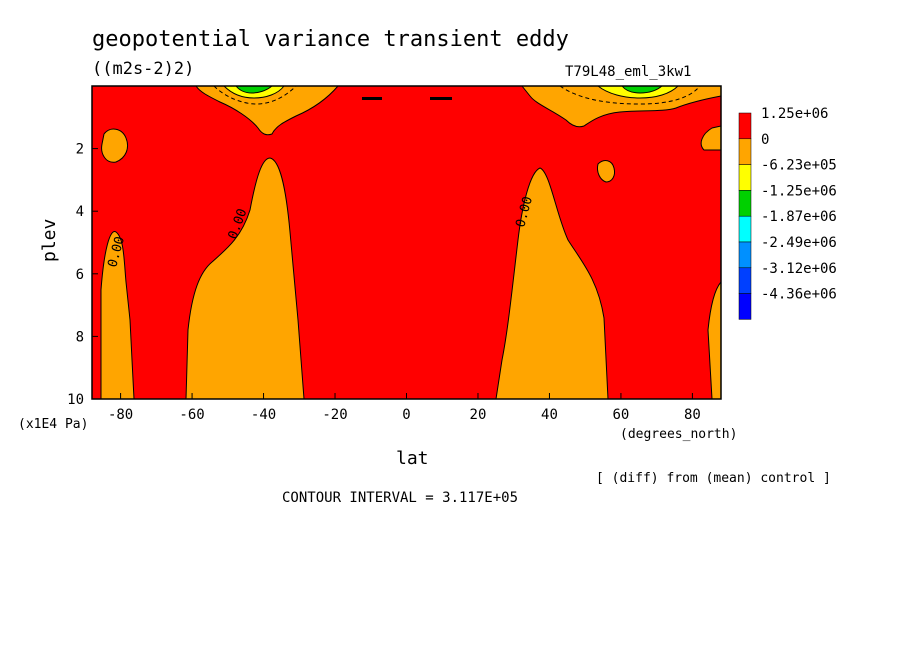 The width and height of the screenshot is (904, 654). Describe the element at coordinates (621, 106) in the screenshot. I see `negative-region-top-north` at that location.